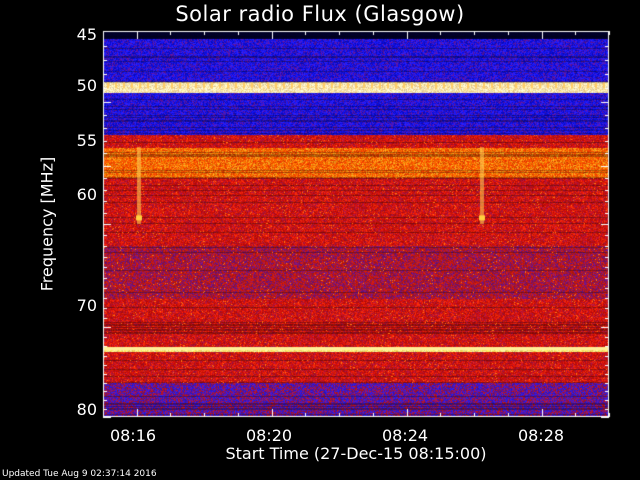 This screenshot has width=640, height=480. I want to click on x-axis-label: Start Time (27-Dec-15 08:15:00), so click(356, 453).